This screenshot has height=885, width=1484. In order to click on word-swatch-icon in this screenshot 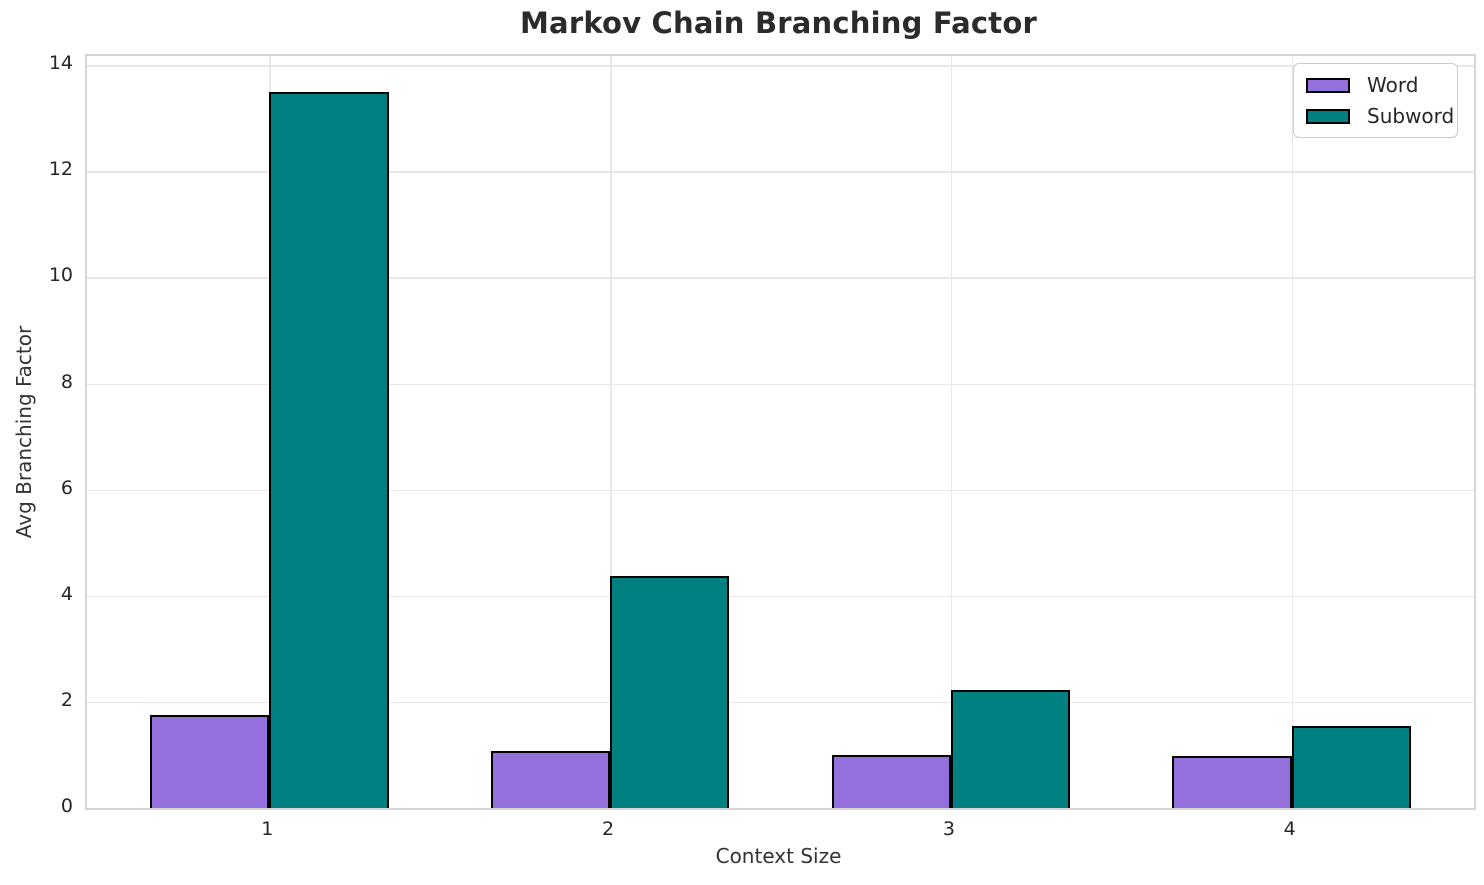, I will do `click(1328, 85)`.